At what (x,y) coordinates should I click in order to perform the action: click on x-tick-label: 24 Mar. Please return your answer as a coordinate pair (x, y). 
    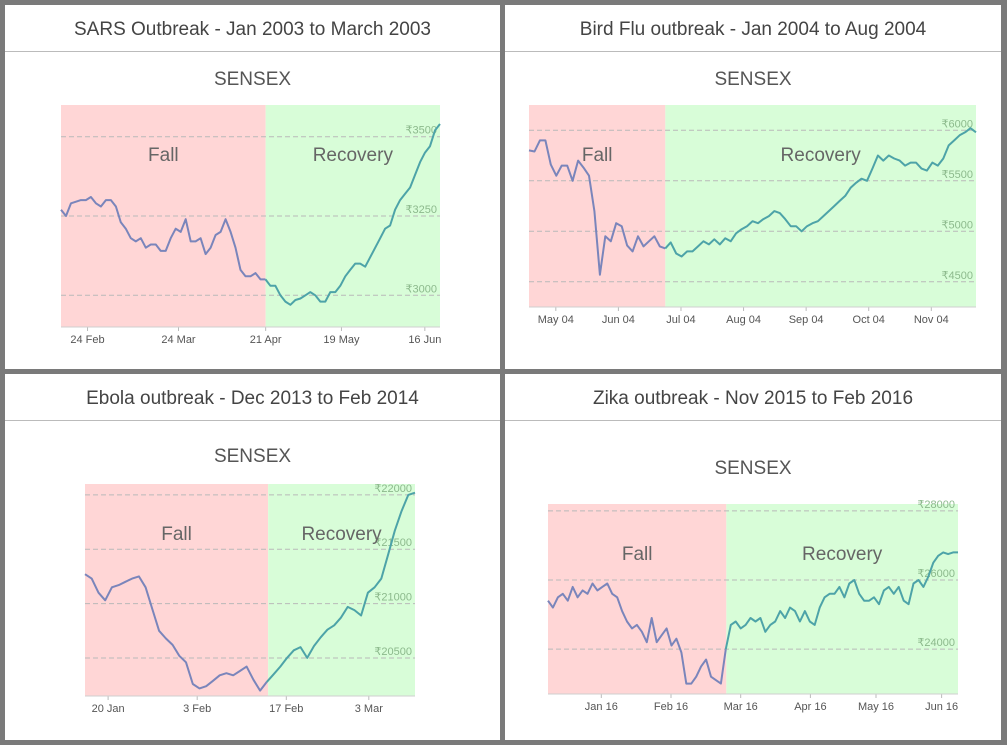
    Looking at the image, I should click on (178, 340).